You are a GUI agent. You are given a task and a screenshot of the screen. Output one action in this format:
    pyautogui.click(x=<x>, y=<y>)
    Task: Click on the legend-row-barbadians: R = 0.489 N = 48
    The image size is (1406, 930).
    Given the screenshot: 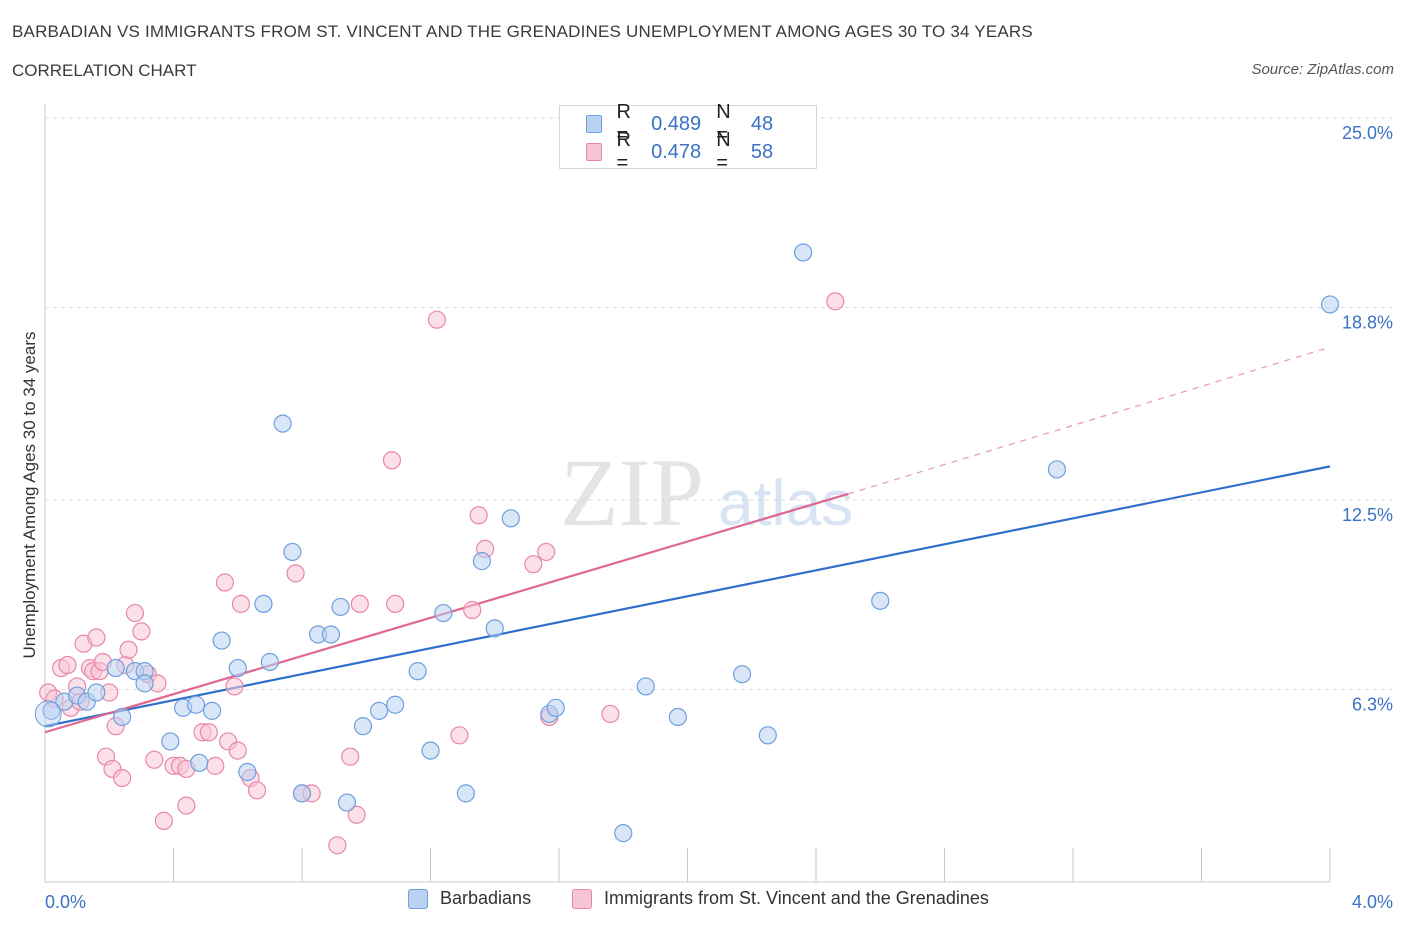 What is the action you would take?
    pyautogui.click(x=701, y=123)
    